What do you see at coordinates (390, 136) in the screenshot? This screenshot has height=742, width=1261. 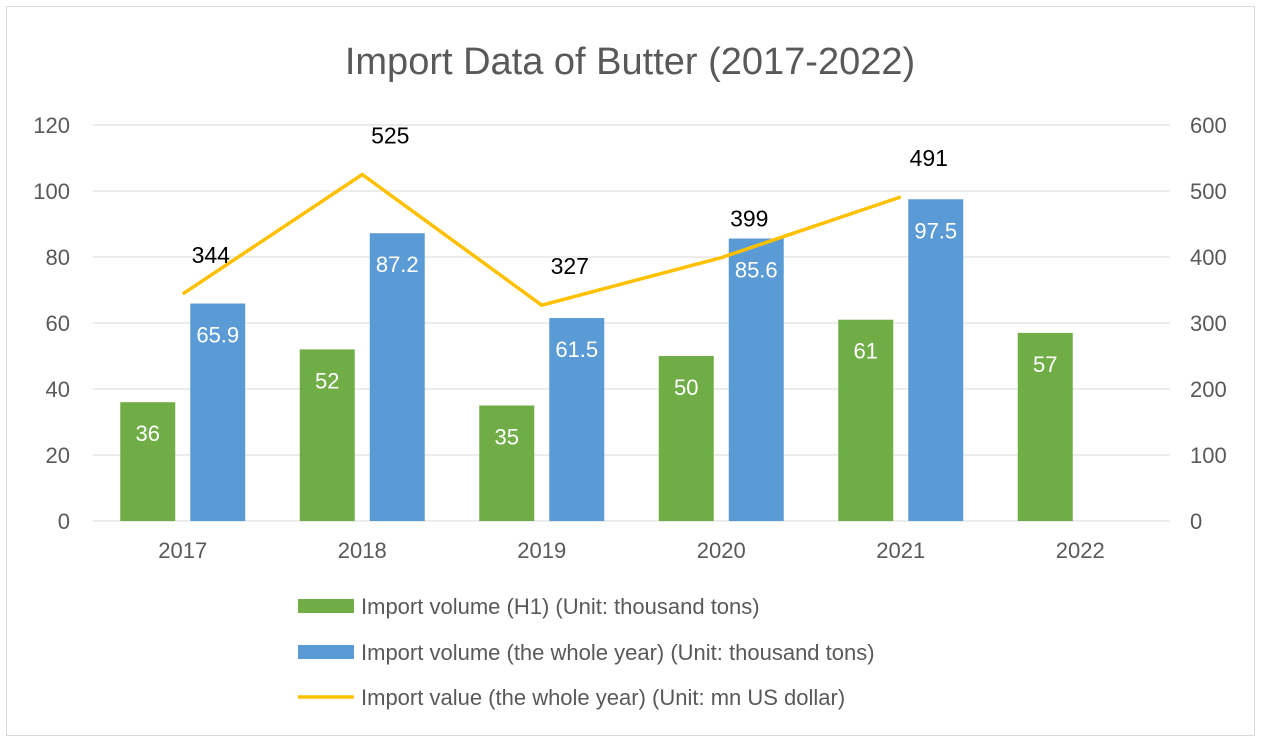 I see `line-data-label: 525` at bounding box center [390, 136].